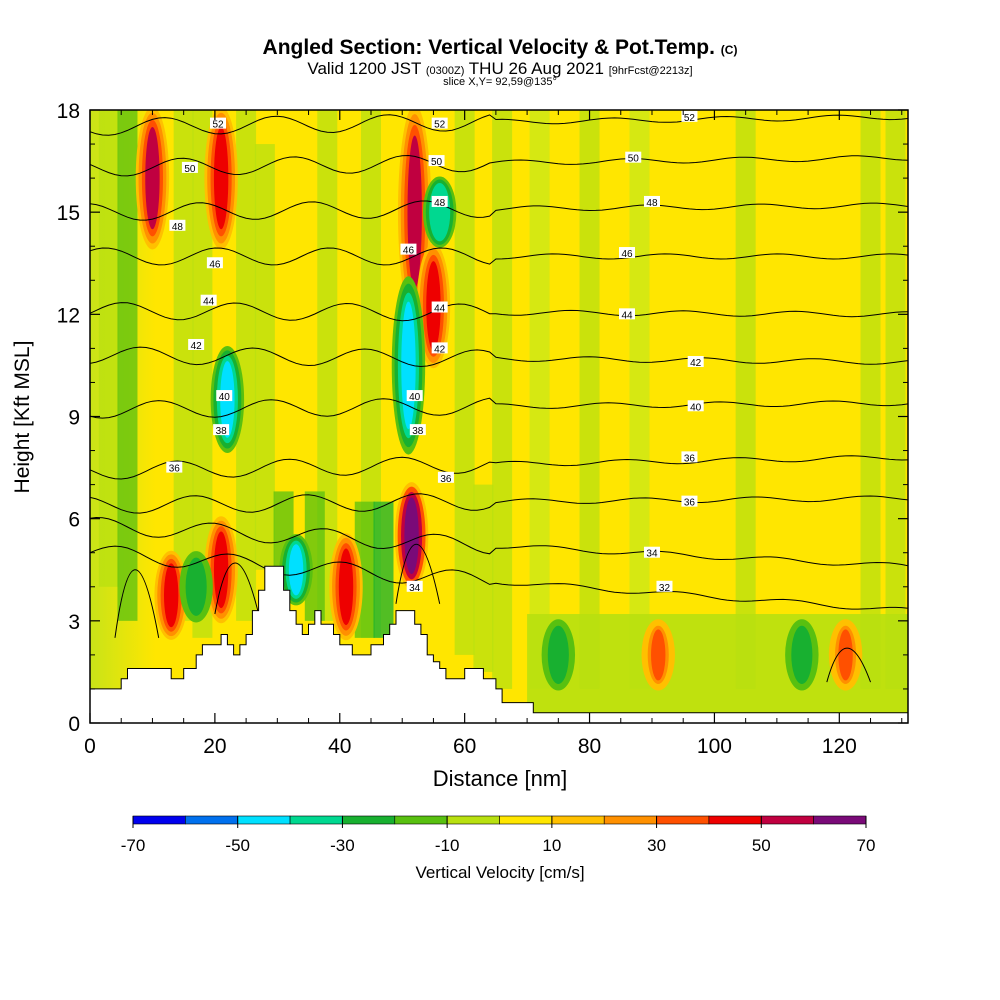 The width and height of the screenshot is (1000, 1000). I want to click on valid-date: THU 26 Aug 2021, so click(536, 68).